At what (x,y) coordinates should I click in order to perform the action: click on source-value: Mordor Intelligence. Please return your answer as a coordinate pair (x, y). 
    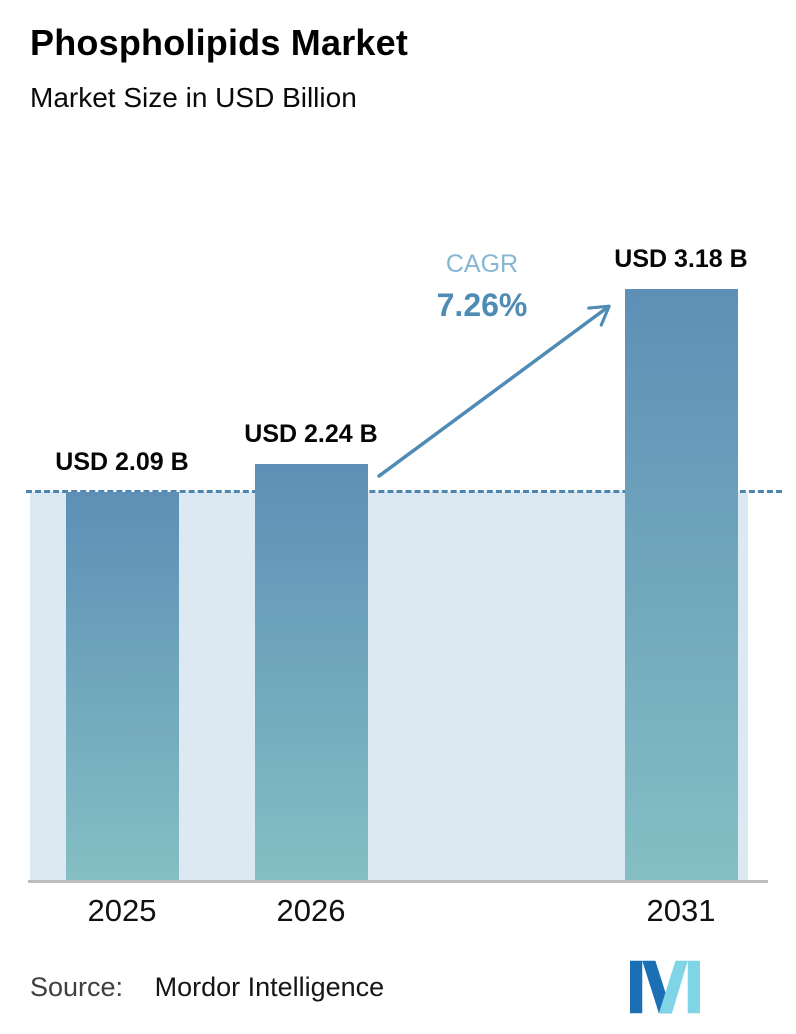
    Looking at the image, I should click on (269, 987).